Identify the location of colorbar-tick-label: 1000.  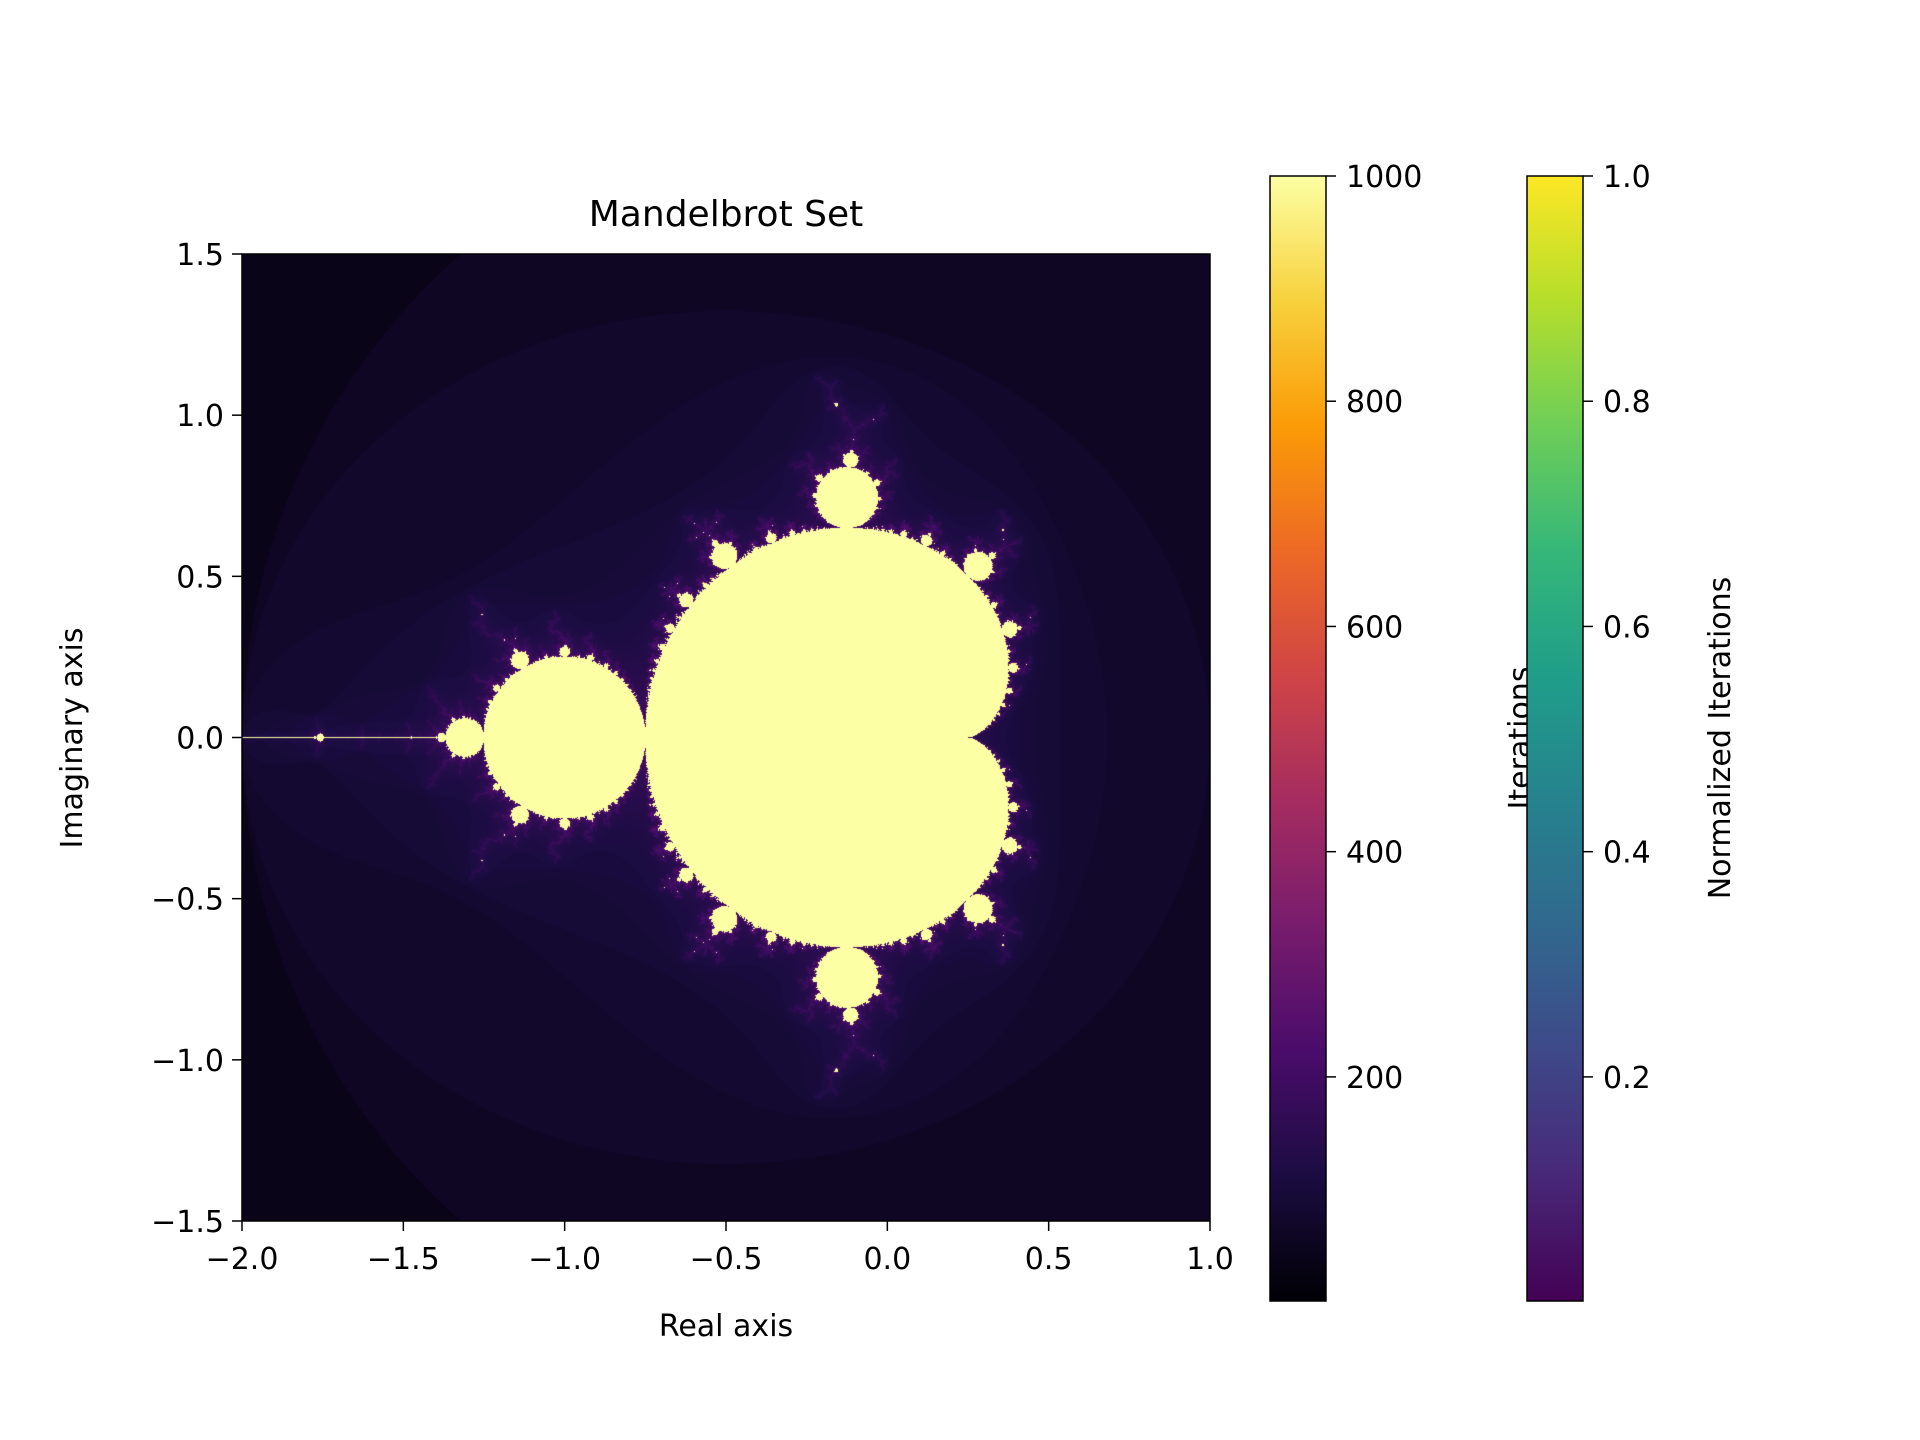
(1384, 177).